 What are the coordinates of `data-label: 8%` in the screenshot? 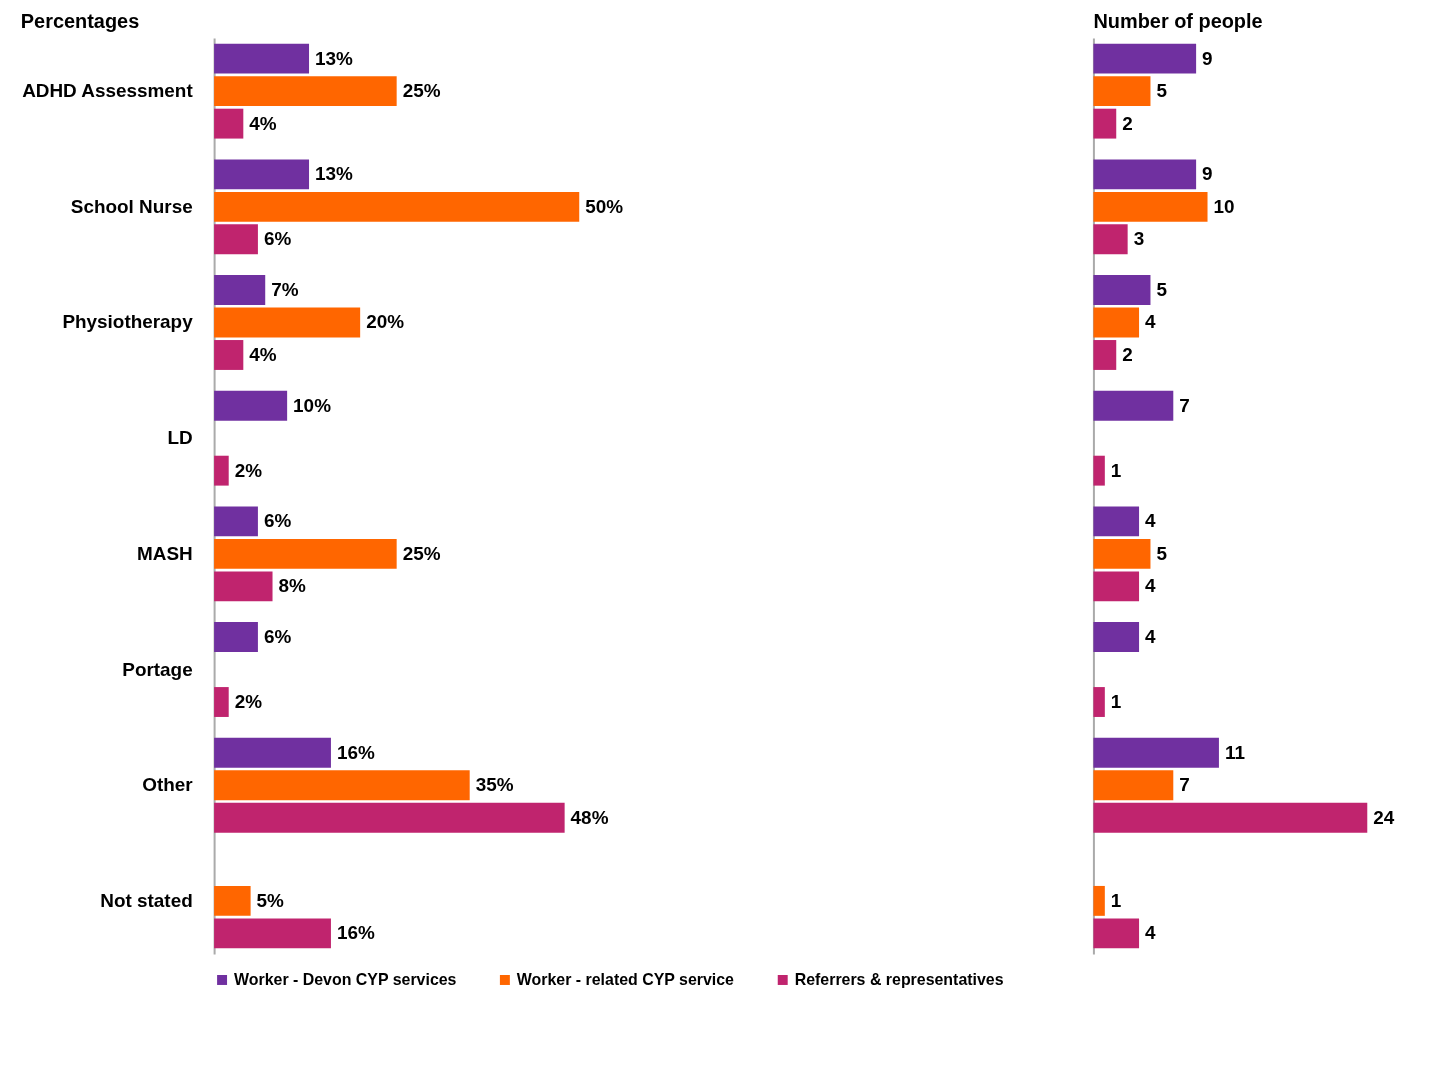 It's located at (292, 586).